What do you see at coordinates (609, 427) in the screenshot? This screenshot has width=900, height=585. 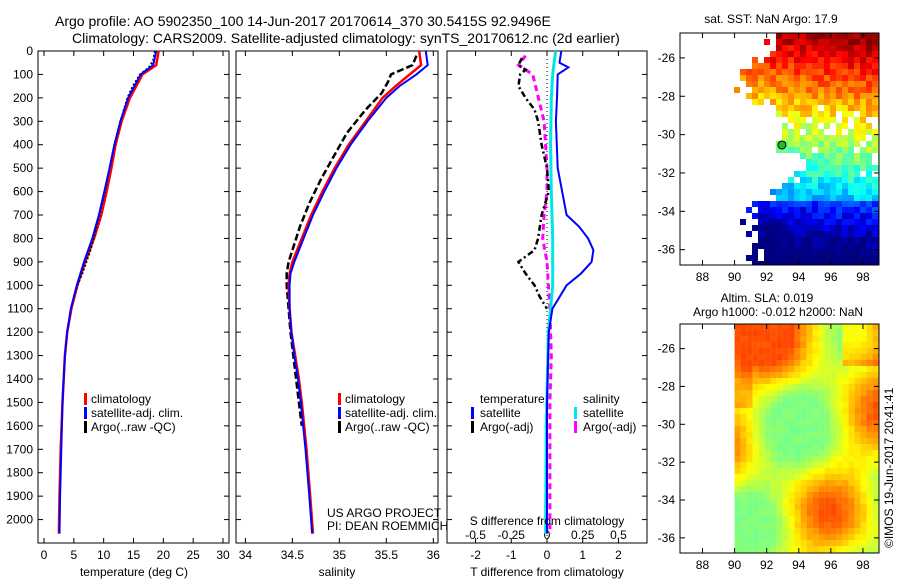 I see `legend-label-s-argo: Argo(-adj)` at bounding box center [609, 427].